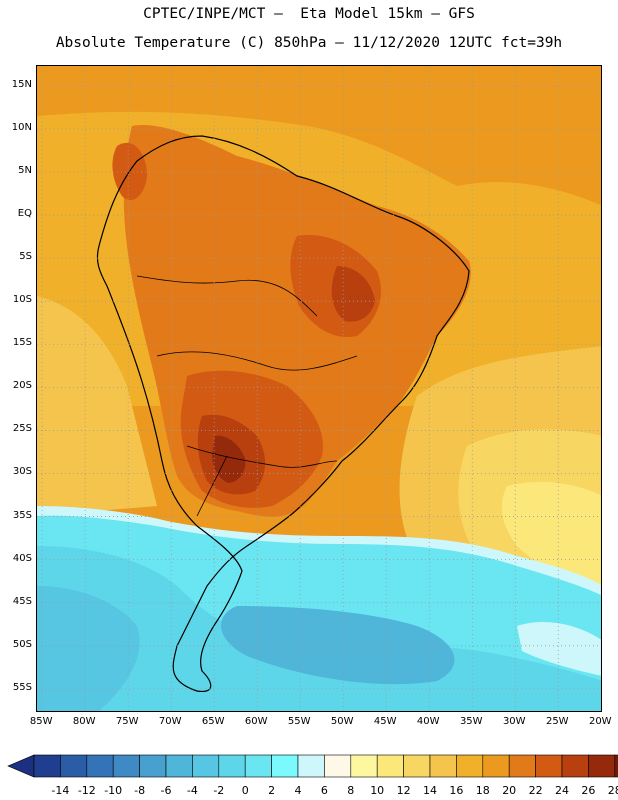  What do you see at coordinates (562, 790) in the screenshot?
I see `colorbar-label: 24` at bounding box center [562, 790].